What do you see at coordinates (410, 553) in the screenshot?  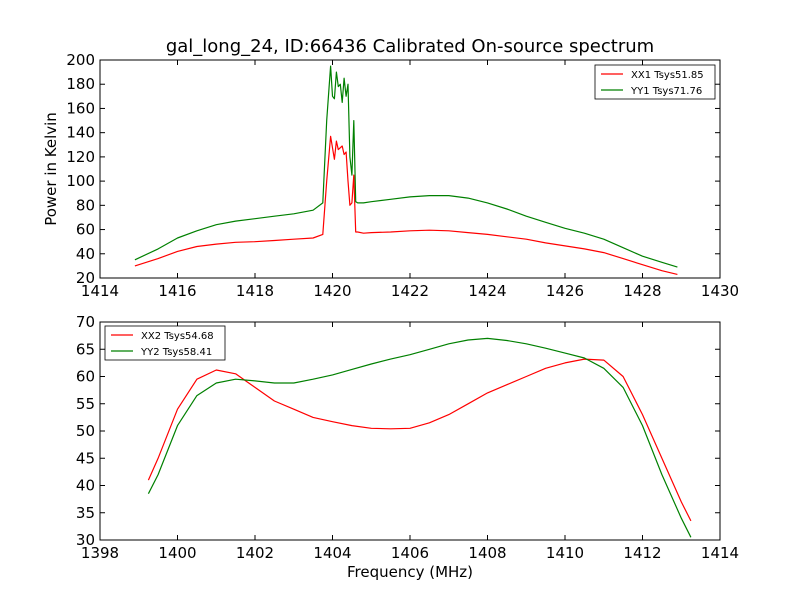 I see `bottom-x-tick-label: 1406` at bounding box center [410, 553].